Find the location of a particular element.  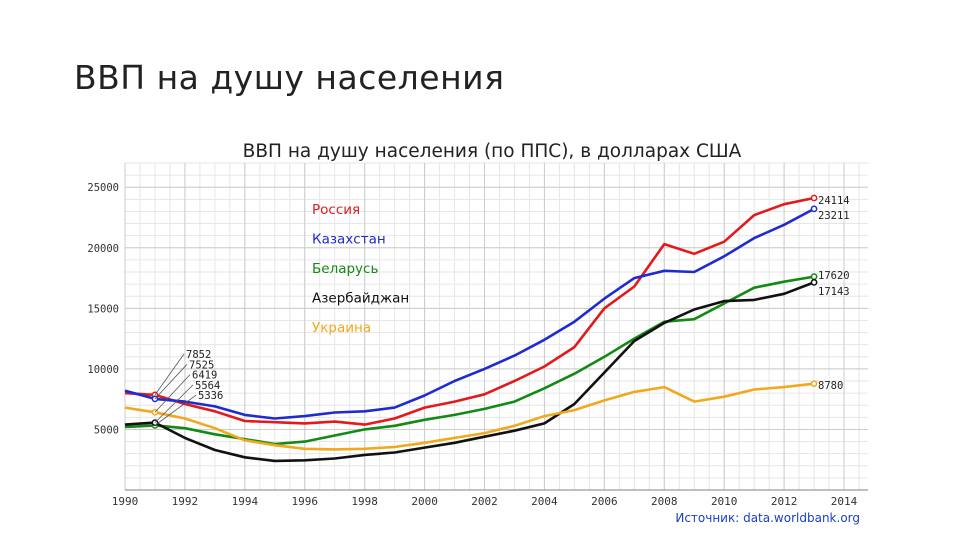

end-value-label: 24114 is located at coordinates (834, 201).